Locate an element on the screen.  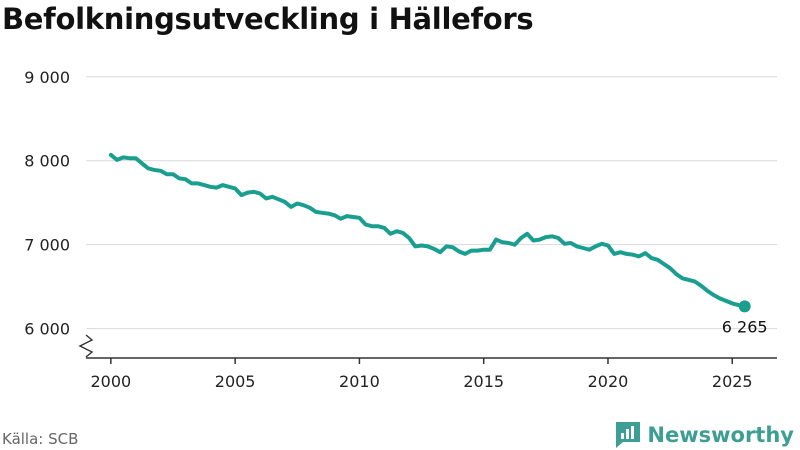
x-tick-label: 2015 is located at coordinates (483, 381).